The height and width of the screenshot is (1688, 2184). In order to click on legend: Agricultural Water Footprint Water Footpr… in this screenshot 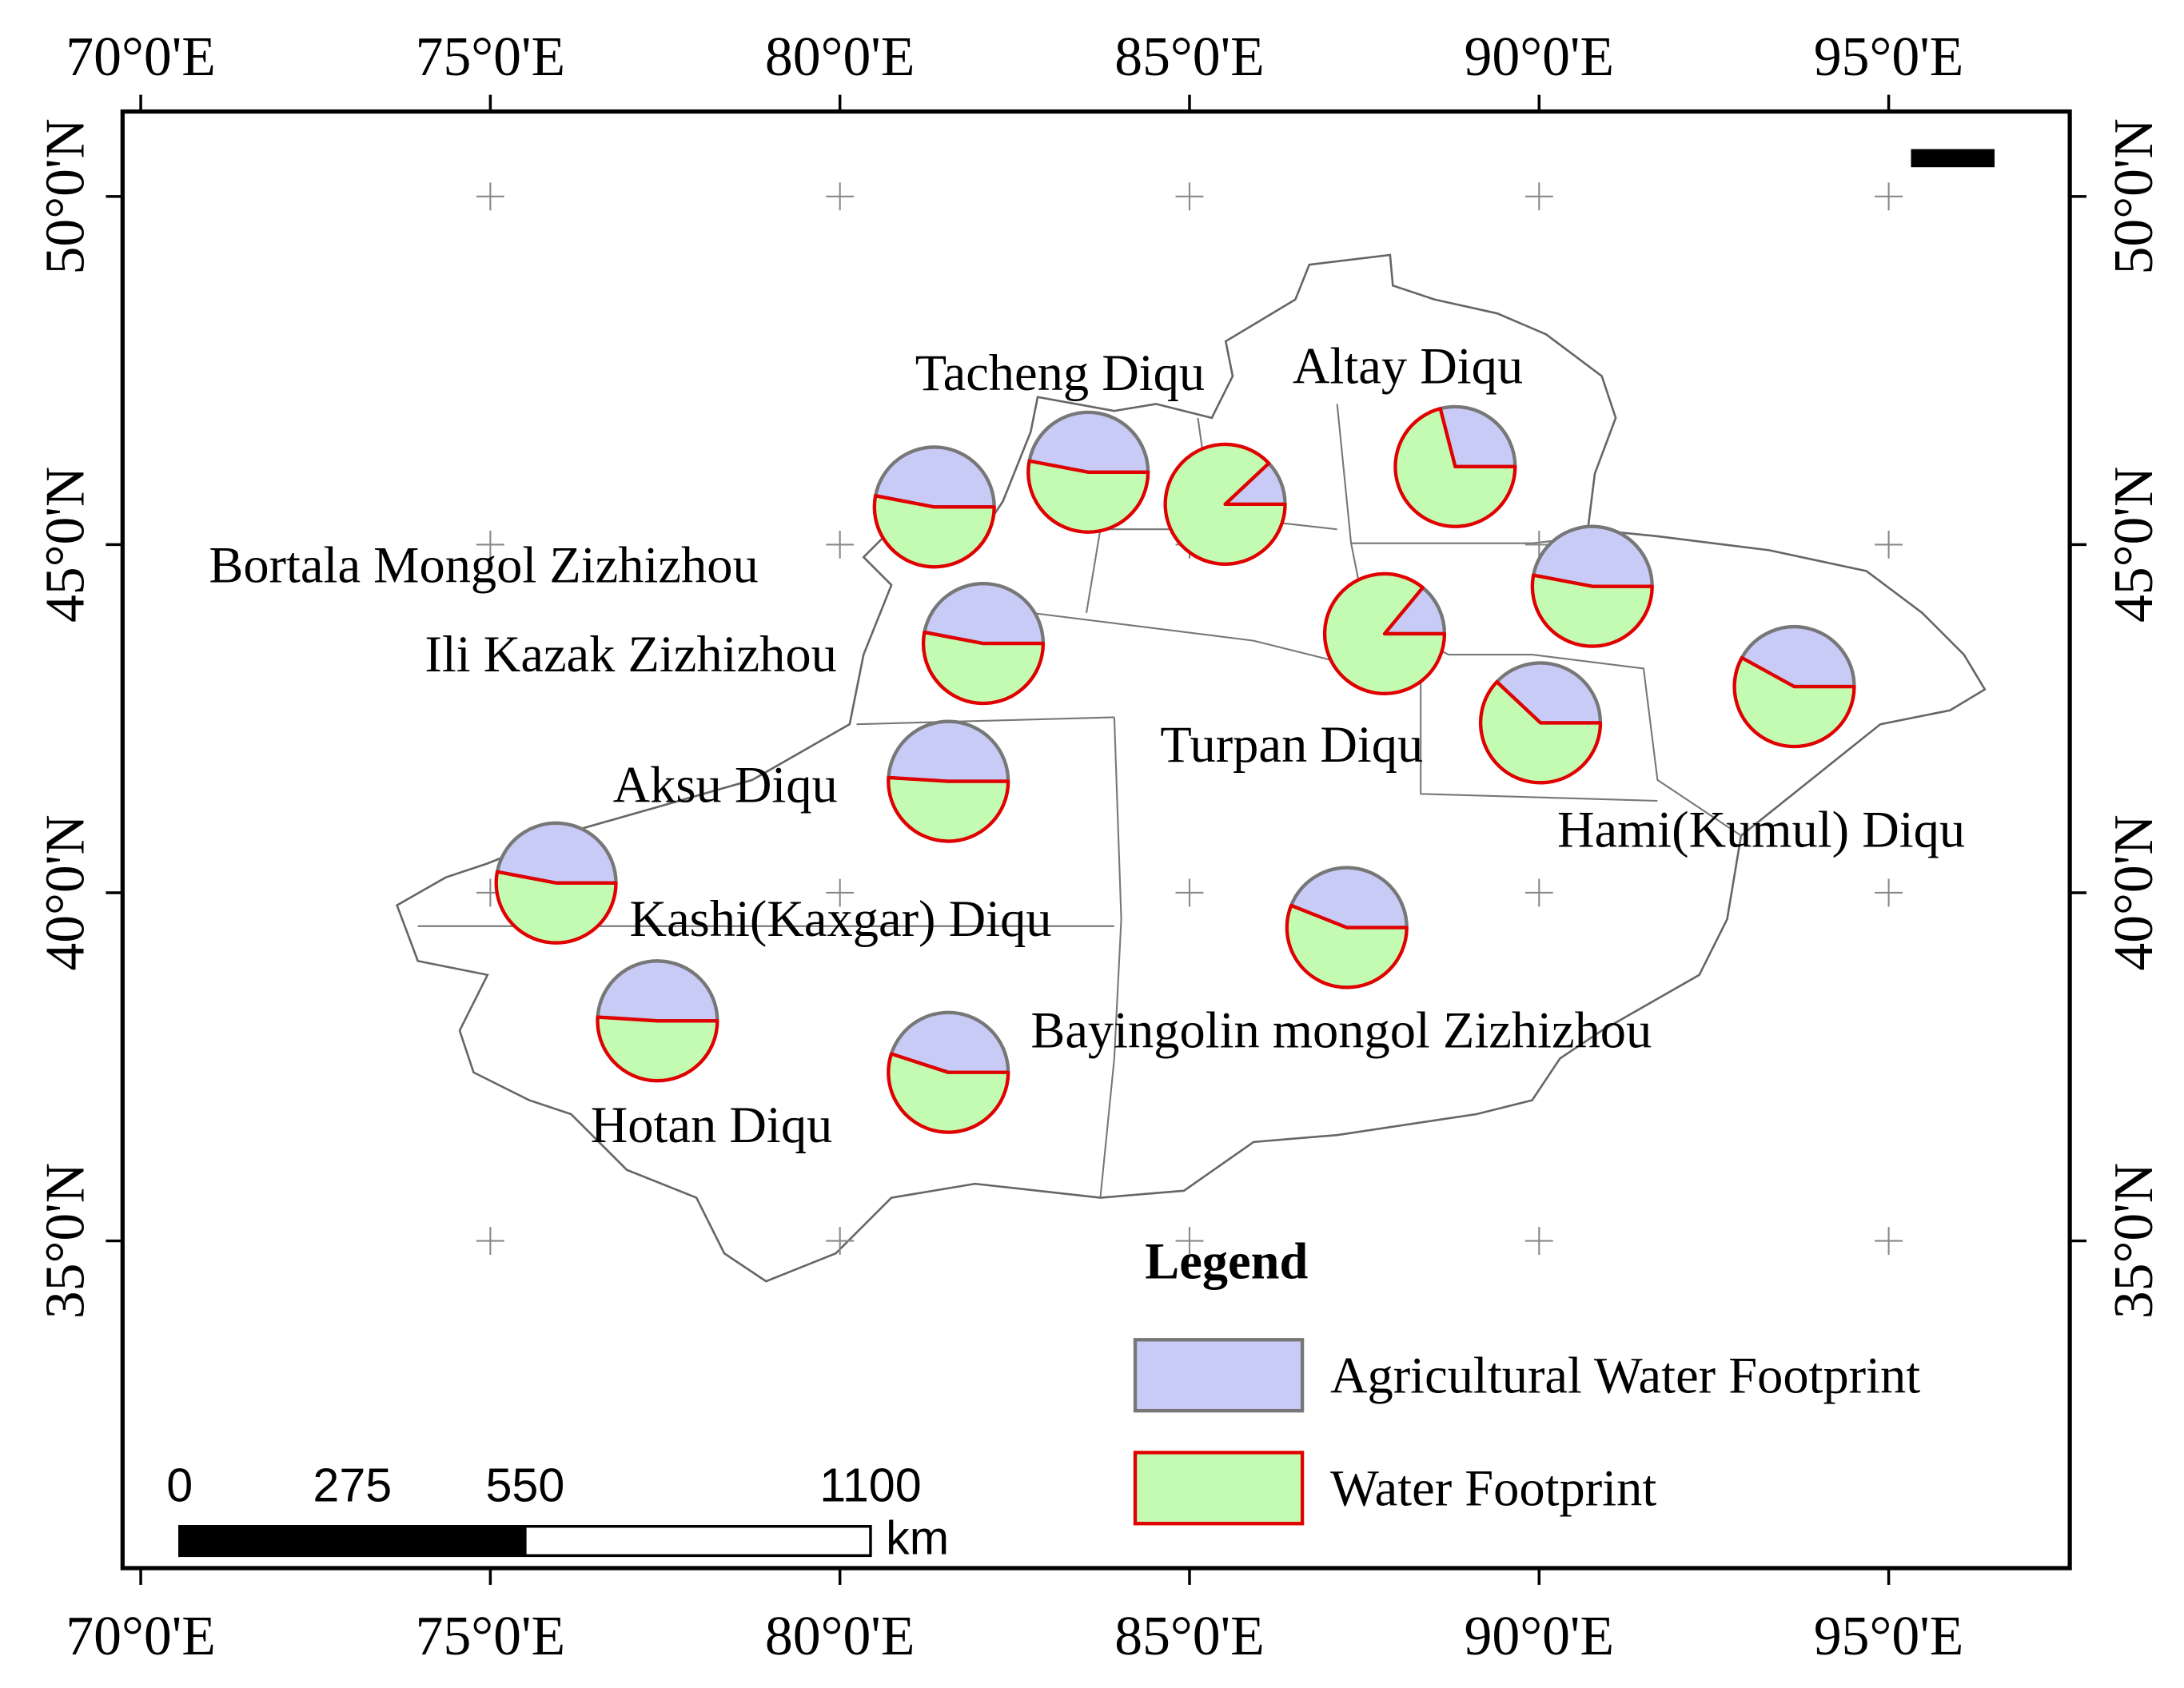, I will do `click(1526, 1432)`.